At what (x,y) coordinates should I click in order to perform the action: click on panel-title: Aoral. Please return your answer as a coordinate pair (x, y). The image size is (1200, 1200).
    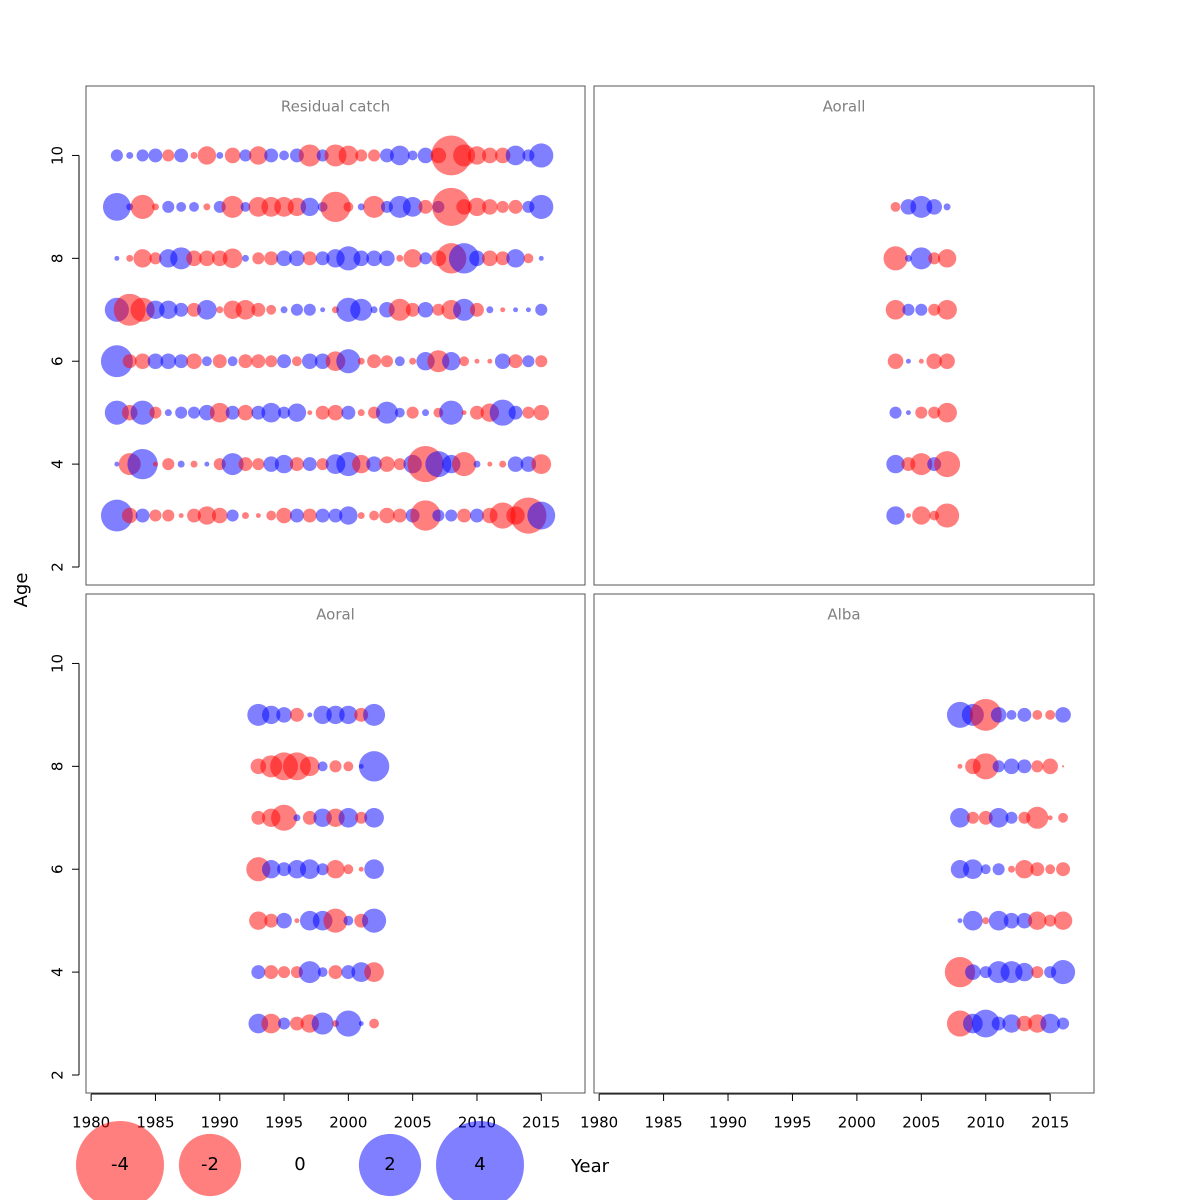
    Looking at the image, I should click on (335, 615).